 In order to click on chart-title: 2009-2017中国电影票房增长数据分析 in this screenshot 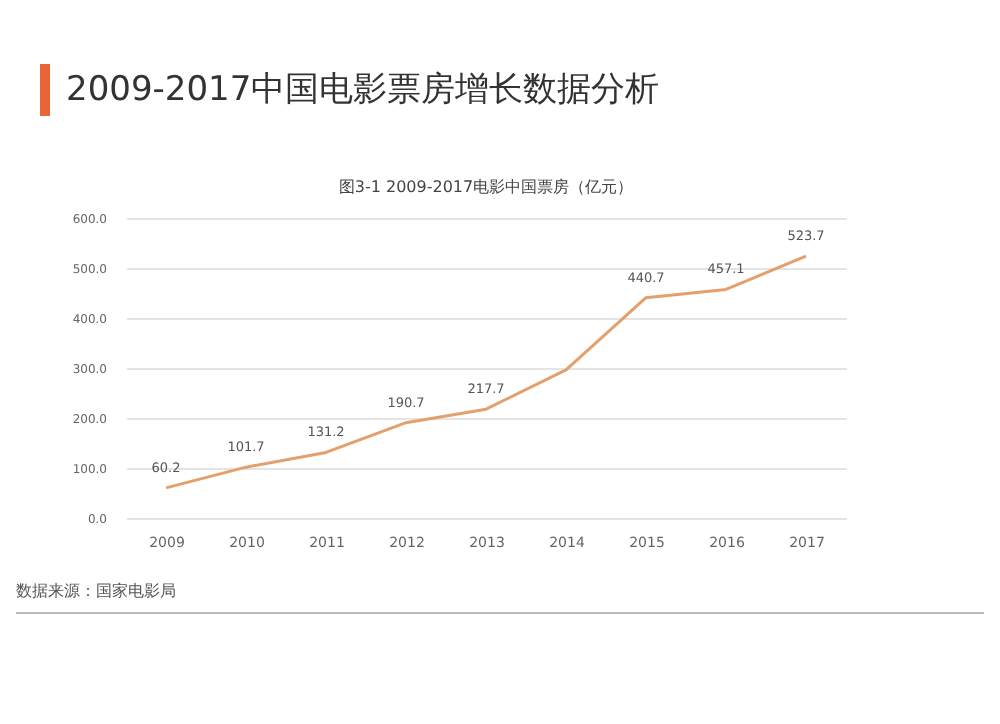, I will do `click(350, 90)`.